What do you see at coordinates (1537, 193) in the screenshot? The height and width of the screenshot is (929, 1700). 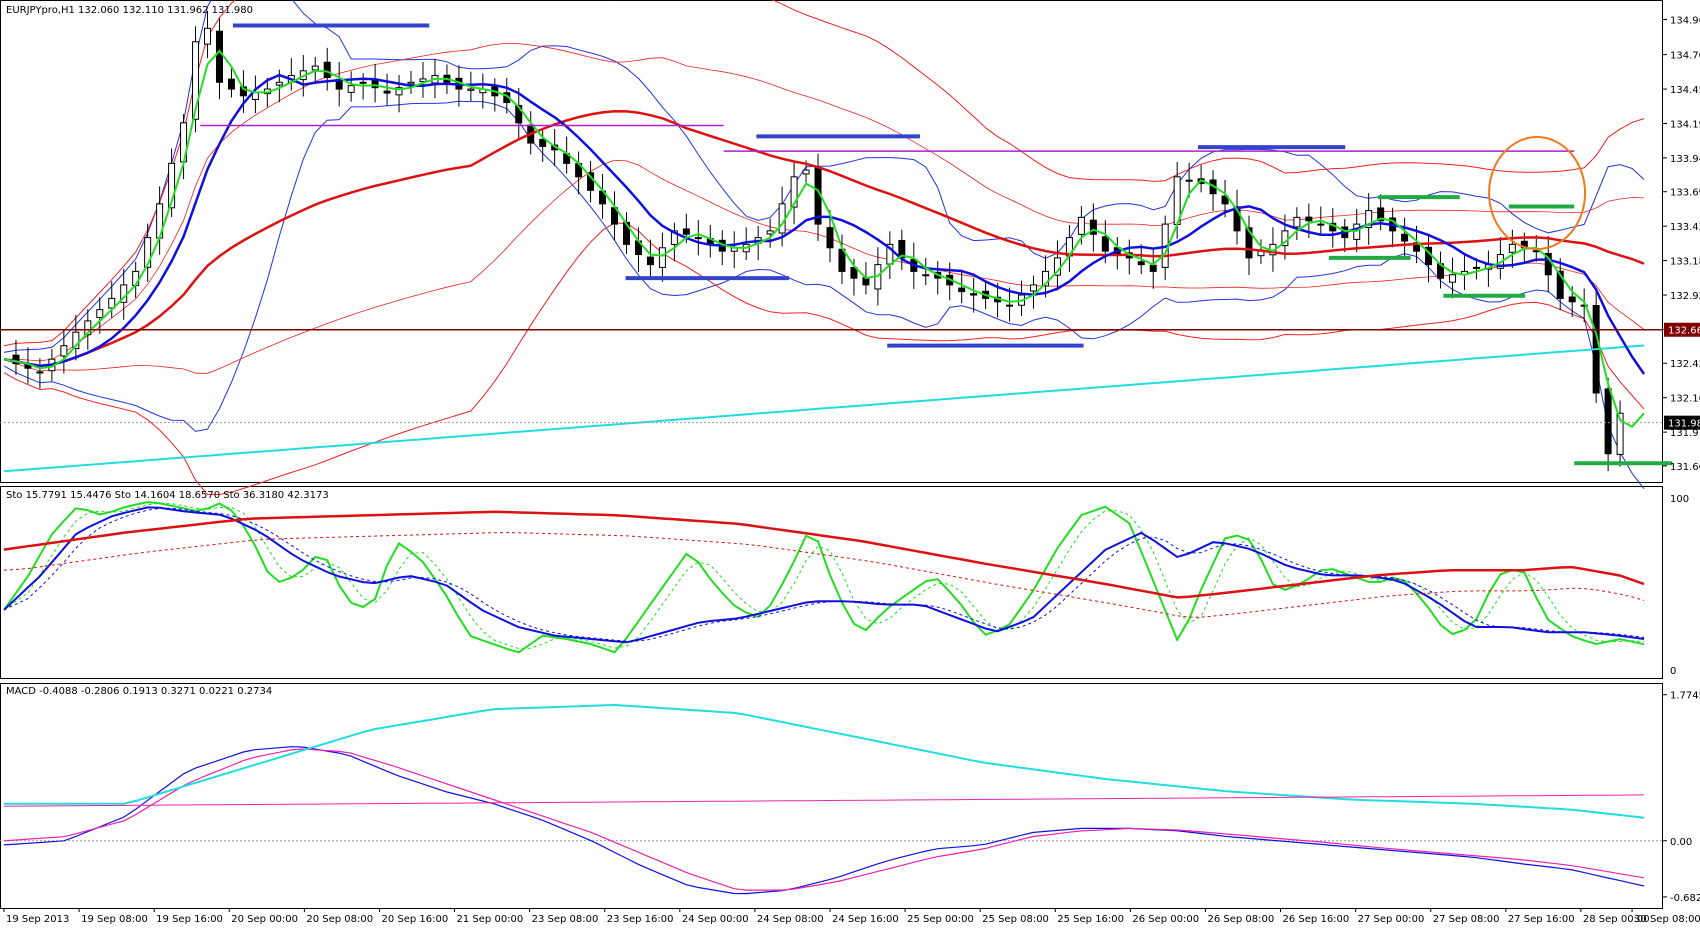 I see `highlight-circle` at bounding box center [1537, 193].